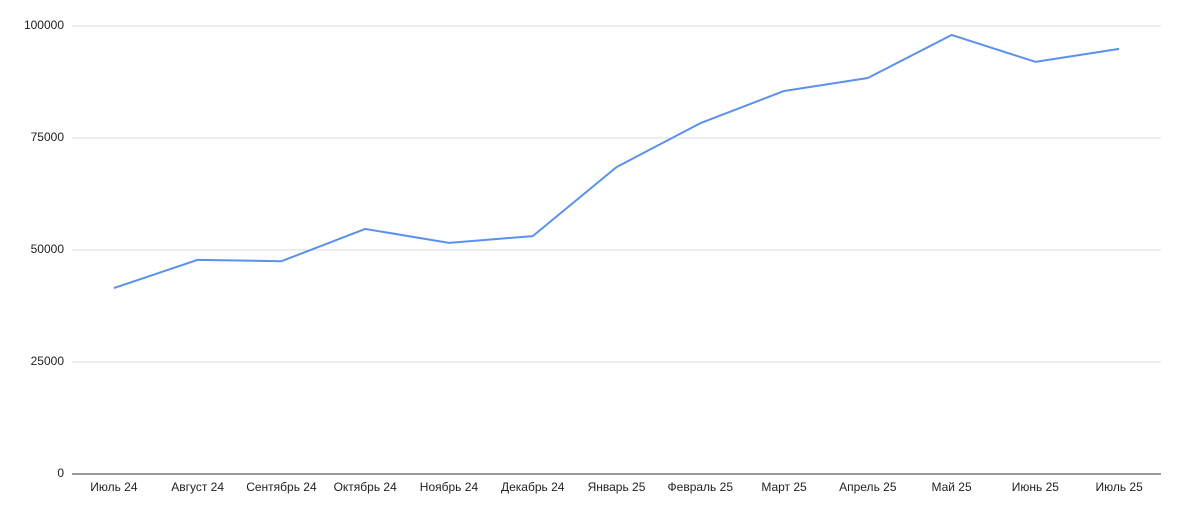  What do you see at coordinates (197, 487) in the screenshot?
I see `x-tick-label: Август 24` at bounding box center [197, 487].